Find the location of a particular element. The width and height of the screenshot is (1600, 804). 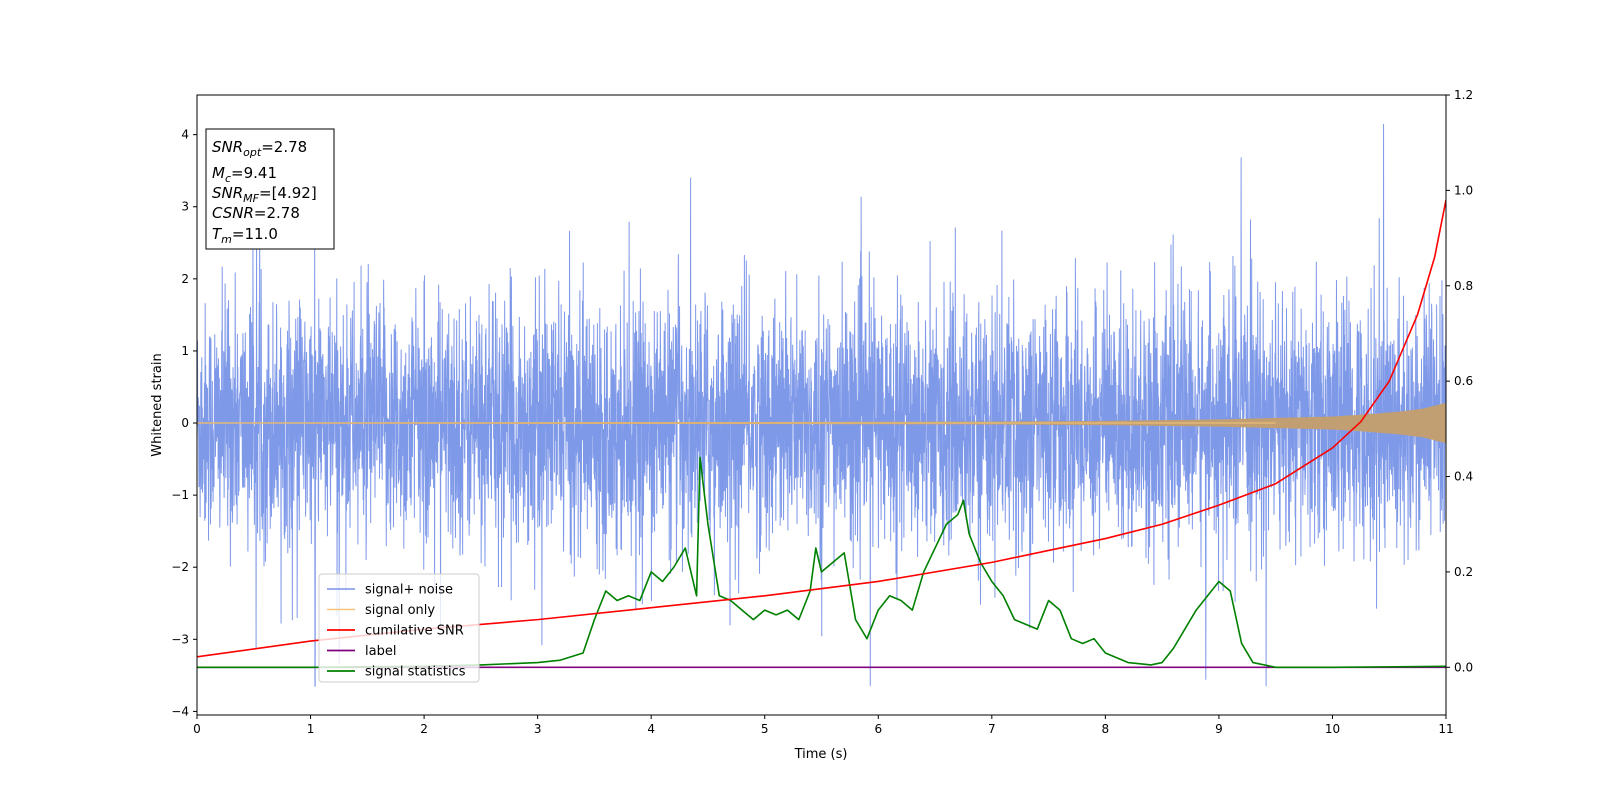

y2-tick-label: 0.8 is located at coordinates (1463, 286).